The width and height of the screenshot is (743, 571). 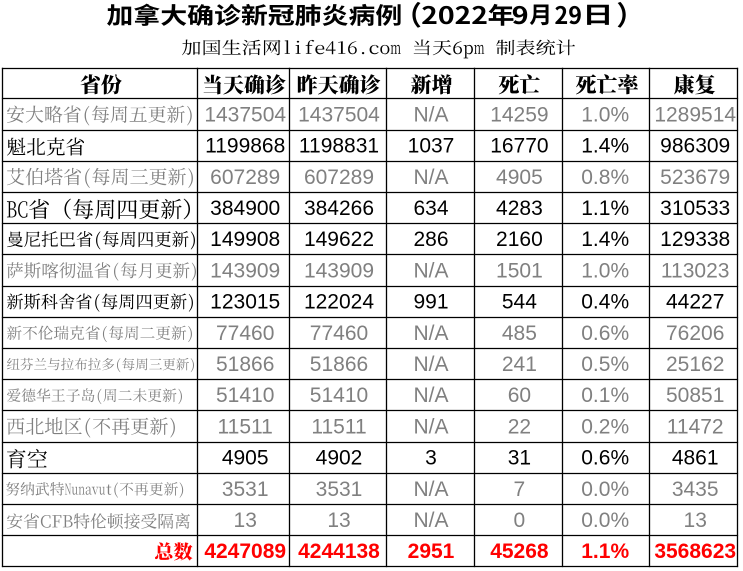 What do you see at coordinates (695, 146) in the screenshot?
I see `svg-text: 986309` at bounding box center [695, 146].